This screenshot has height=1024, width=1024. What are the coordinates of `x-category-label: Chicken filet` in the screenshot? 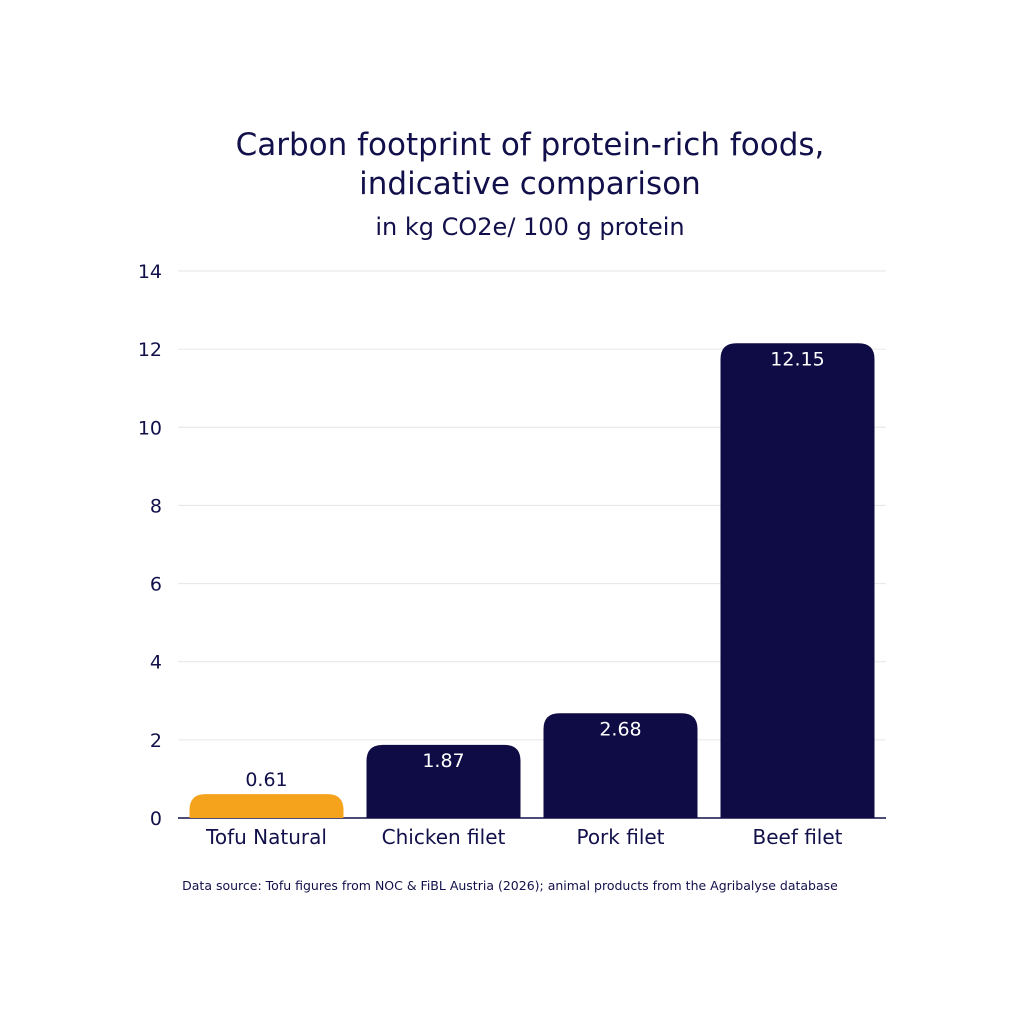 It's located at (444, 837).